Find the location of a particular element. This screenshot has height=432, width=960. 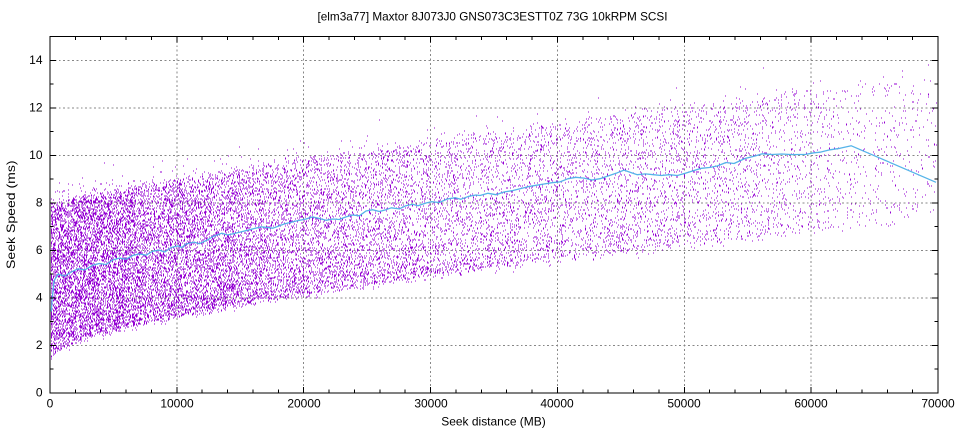

svg-text: 40000 is located at coordinates (557, 404).